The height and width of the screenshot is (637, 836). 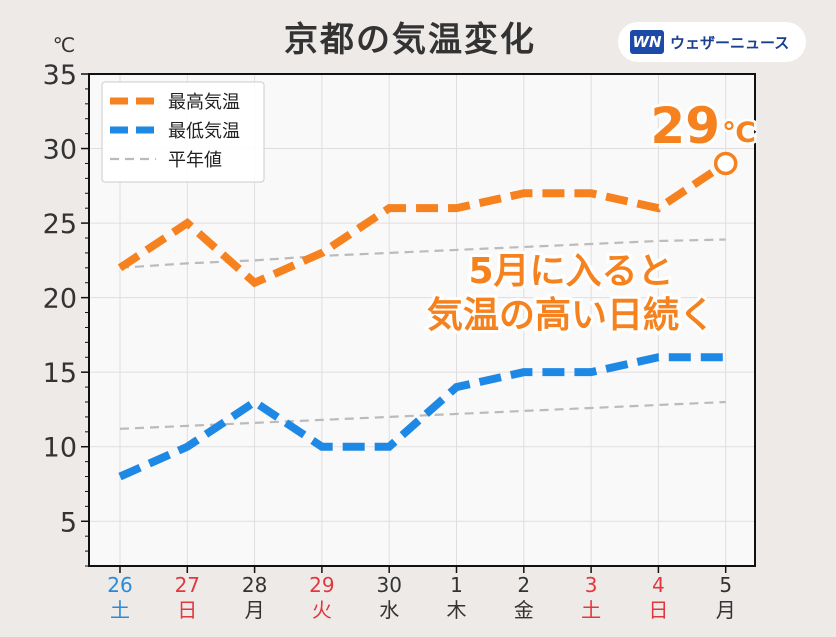 What do you see at coordinates (60, 150) in the screenshot?
I see `y-tick-label: 30` at bounding box center [60, 150].